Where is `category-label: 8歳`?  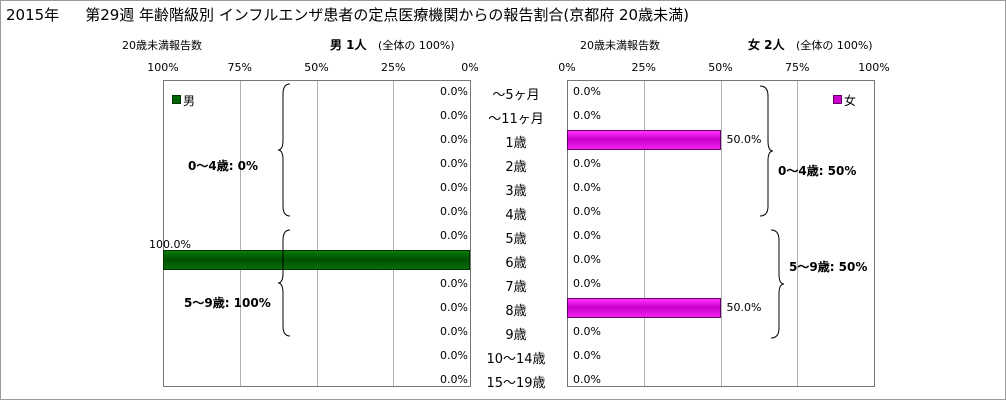 category-label: 8歳 is located at coordinates (516, 311).